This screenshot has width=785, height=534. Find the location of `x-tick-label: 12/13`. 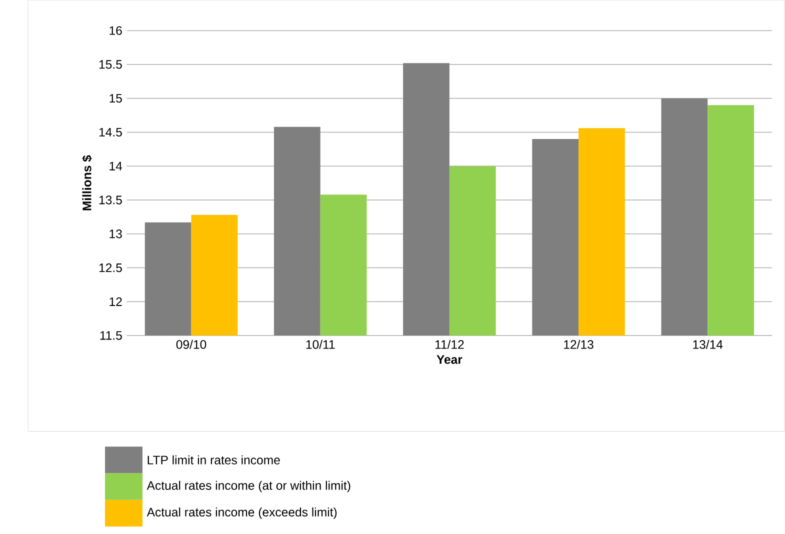

x-tick-label: 12/13 is located at coordinates (579, 344).